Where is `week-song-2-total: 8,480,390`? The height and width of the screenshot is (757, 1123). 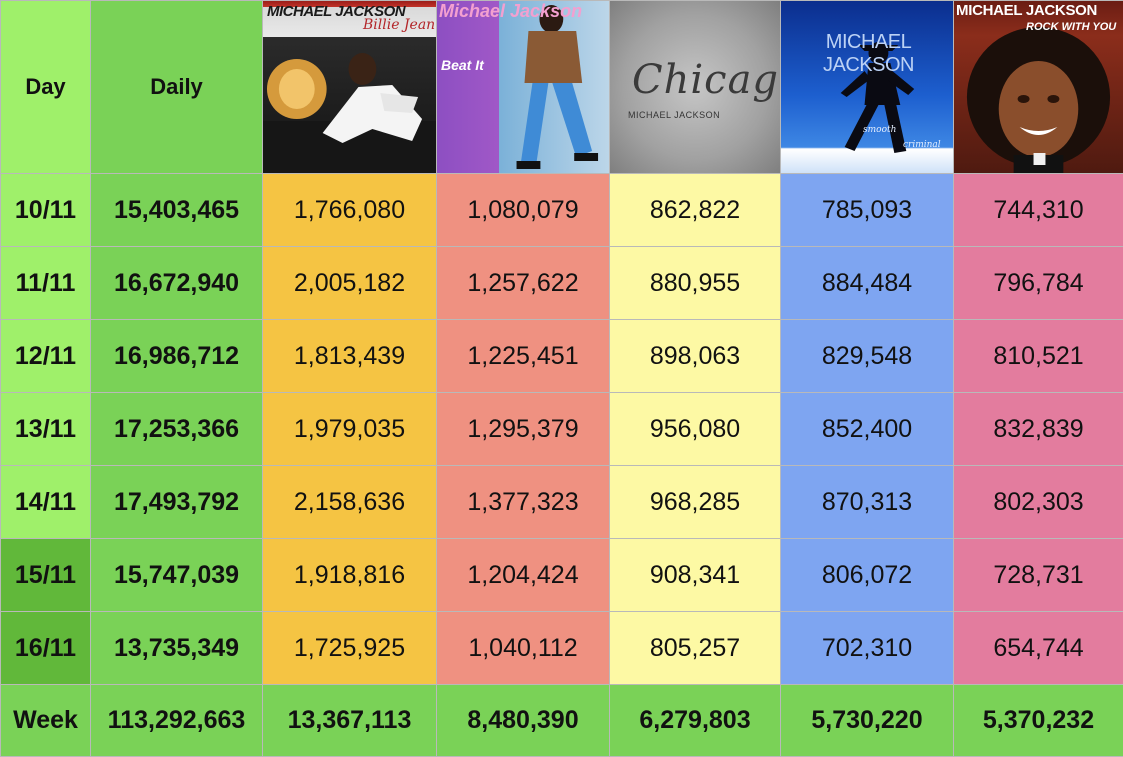 week-song-2-total: 8,480,390 is located at coordinates (523, 721).